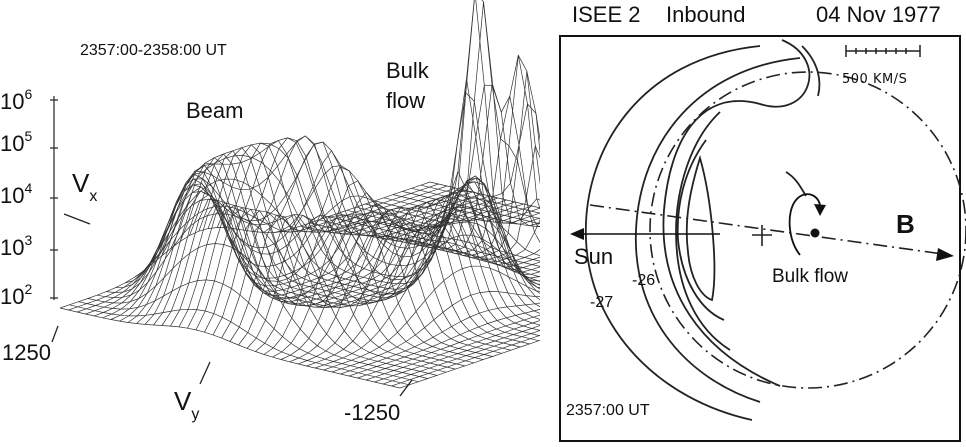 The image size is (966, 447). I want to click on bulk-flow-label-line1: Bulk, so click(407, 70).